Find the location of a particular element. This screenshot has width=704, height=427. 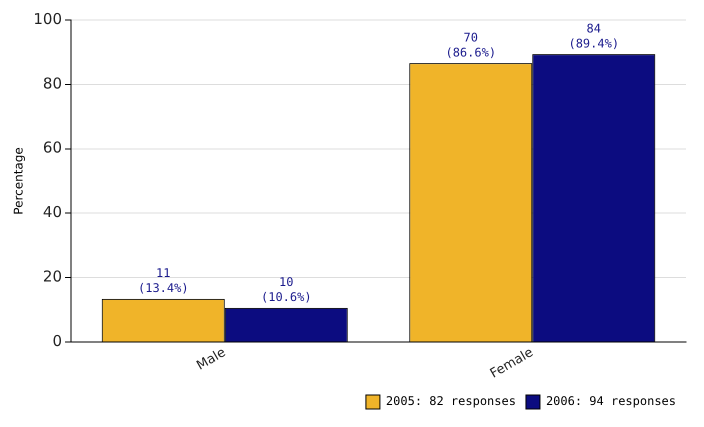

data-label: 10 (10.6%) is located at coordinates (286, 289).